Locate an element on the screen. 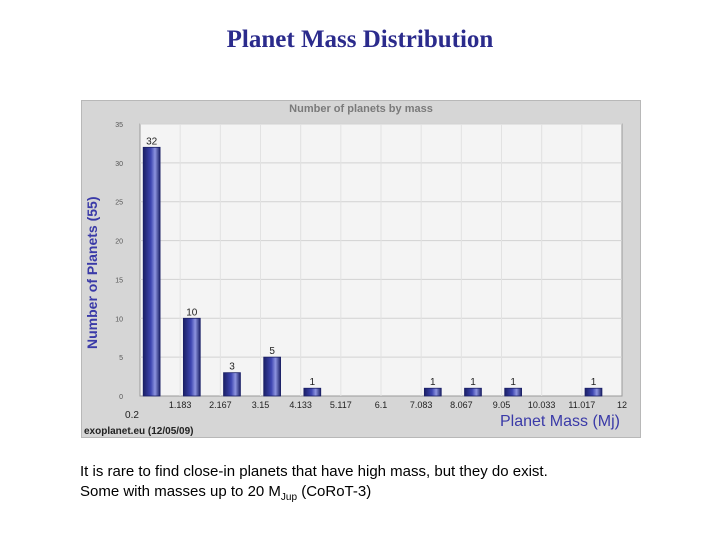  y-tick-label: 20 is located at coordinates (119, 242).